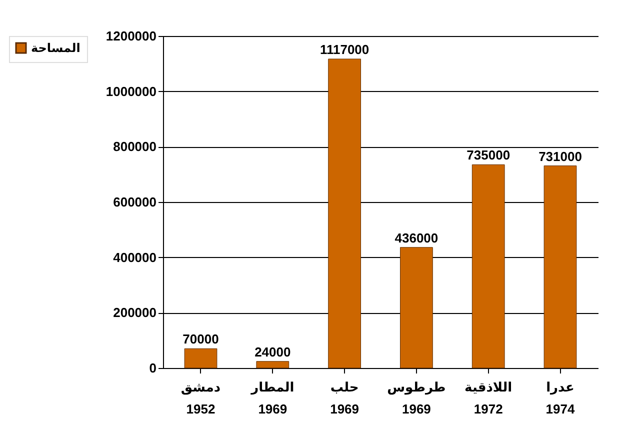 Image resolution: width=630 pixels, height=437 pixels. What do you see at coordinates (131, 91) in the screenshot?
I see `y-tick-label: 1000000` at bounding box center [131, 91].